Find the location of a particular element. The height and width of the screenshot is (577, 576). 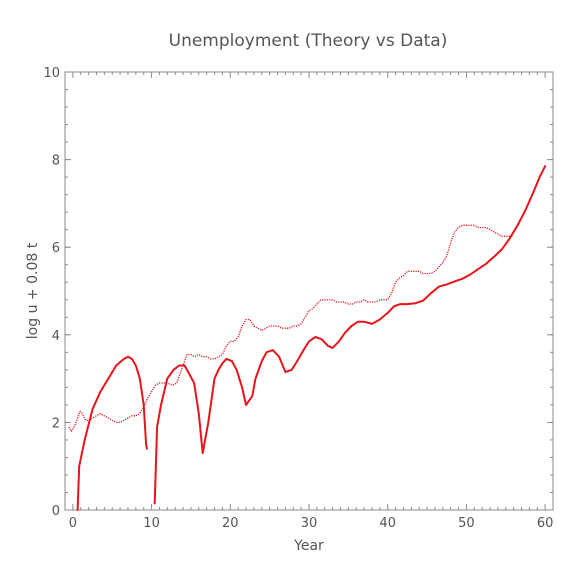

y-tick-label: 10 is located at coordinates (51, 73).